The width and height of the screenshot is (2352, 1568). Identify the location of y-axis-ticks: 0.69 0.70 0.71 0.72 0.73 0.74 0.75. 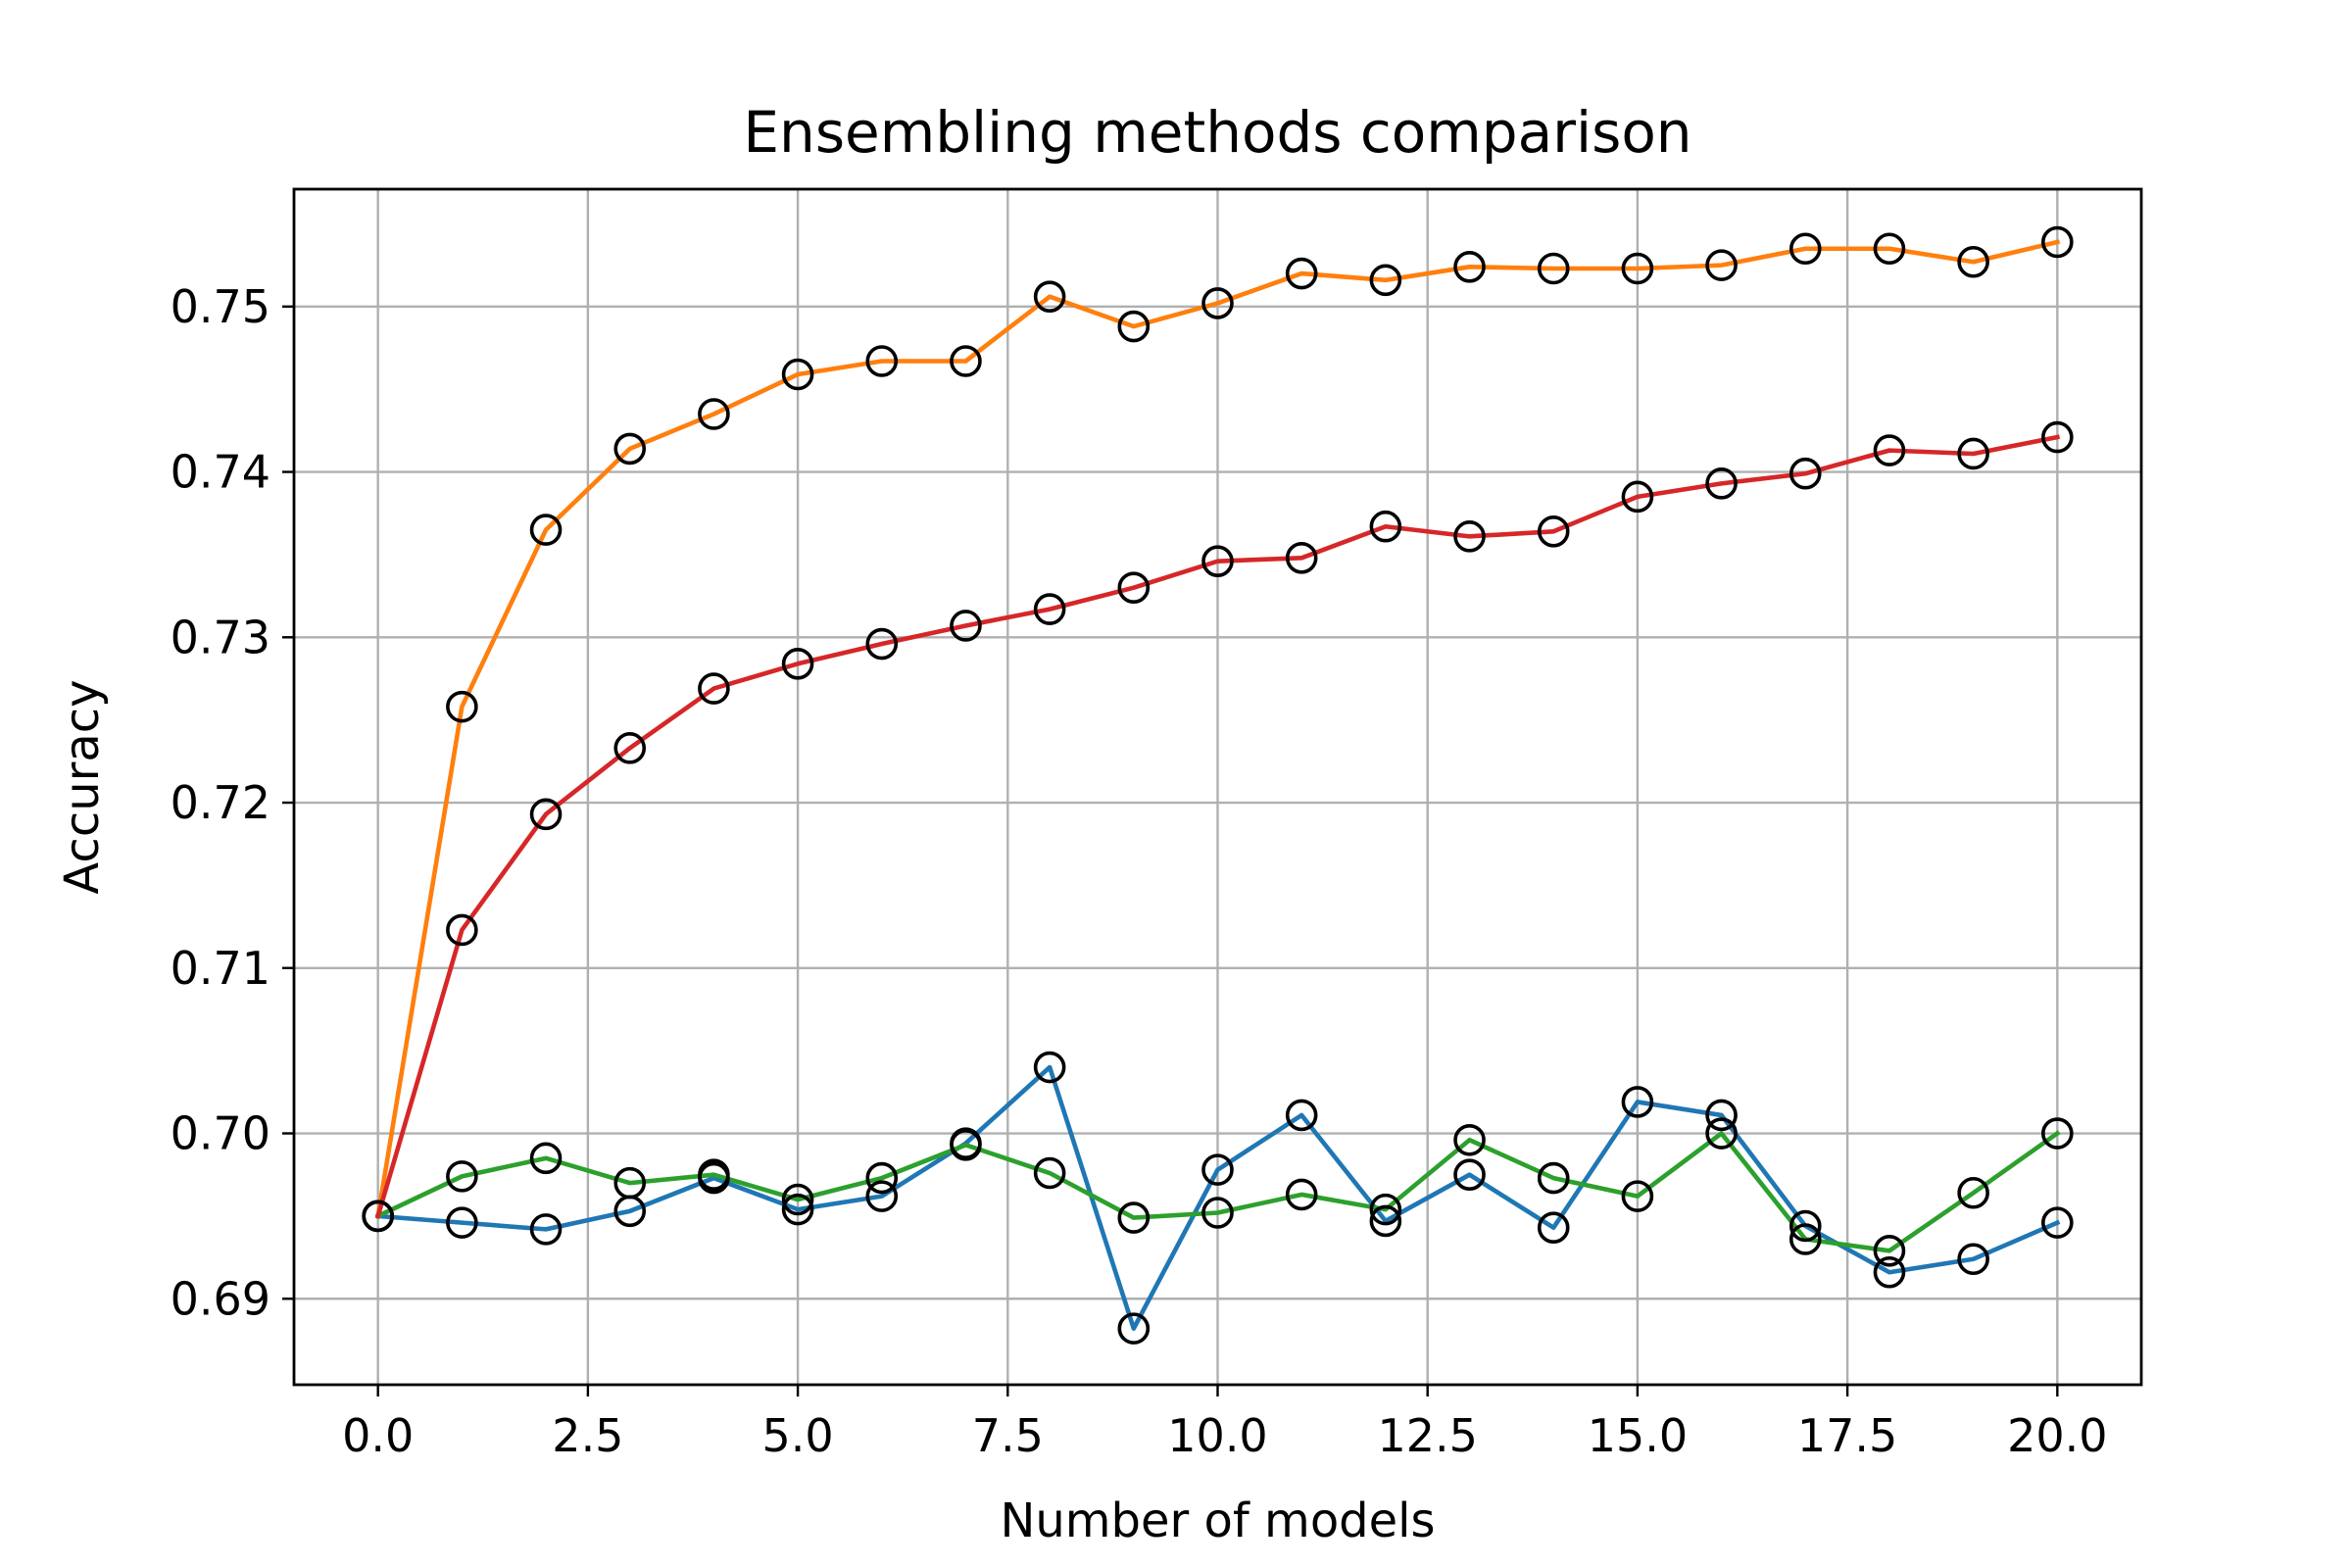
(232, 802).